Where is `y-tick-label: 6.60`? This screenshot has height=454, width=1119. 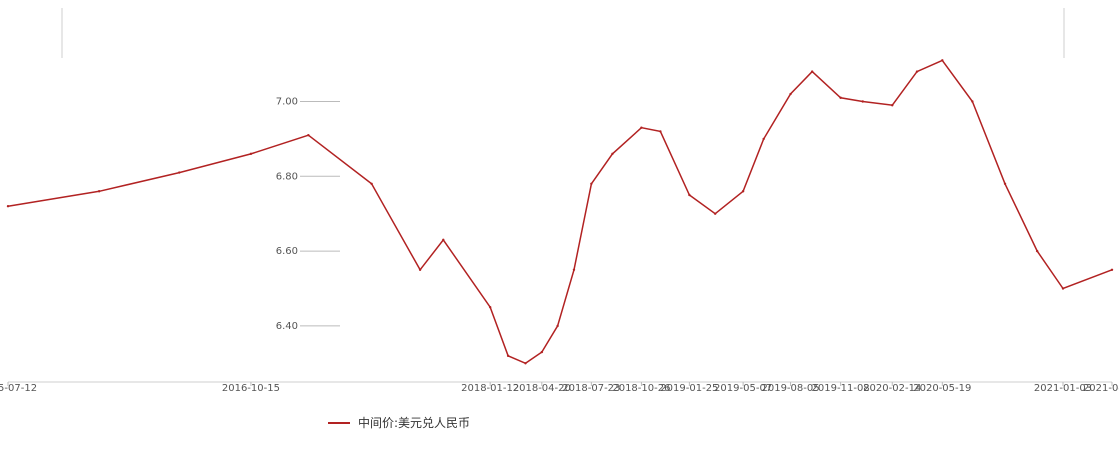 y-tick-label: 6.60 is located at coordinates (287, 251).